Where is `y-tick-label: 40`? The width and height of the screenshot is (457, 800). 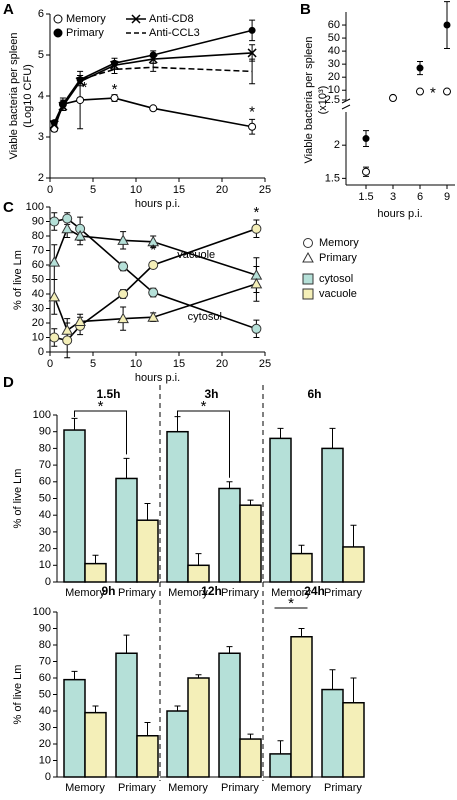 y-tick-label: 40 is located at coordinates (38, 294).